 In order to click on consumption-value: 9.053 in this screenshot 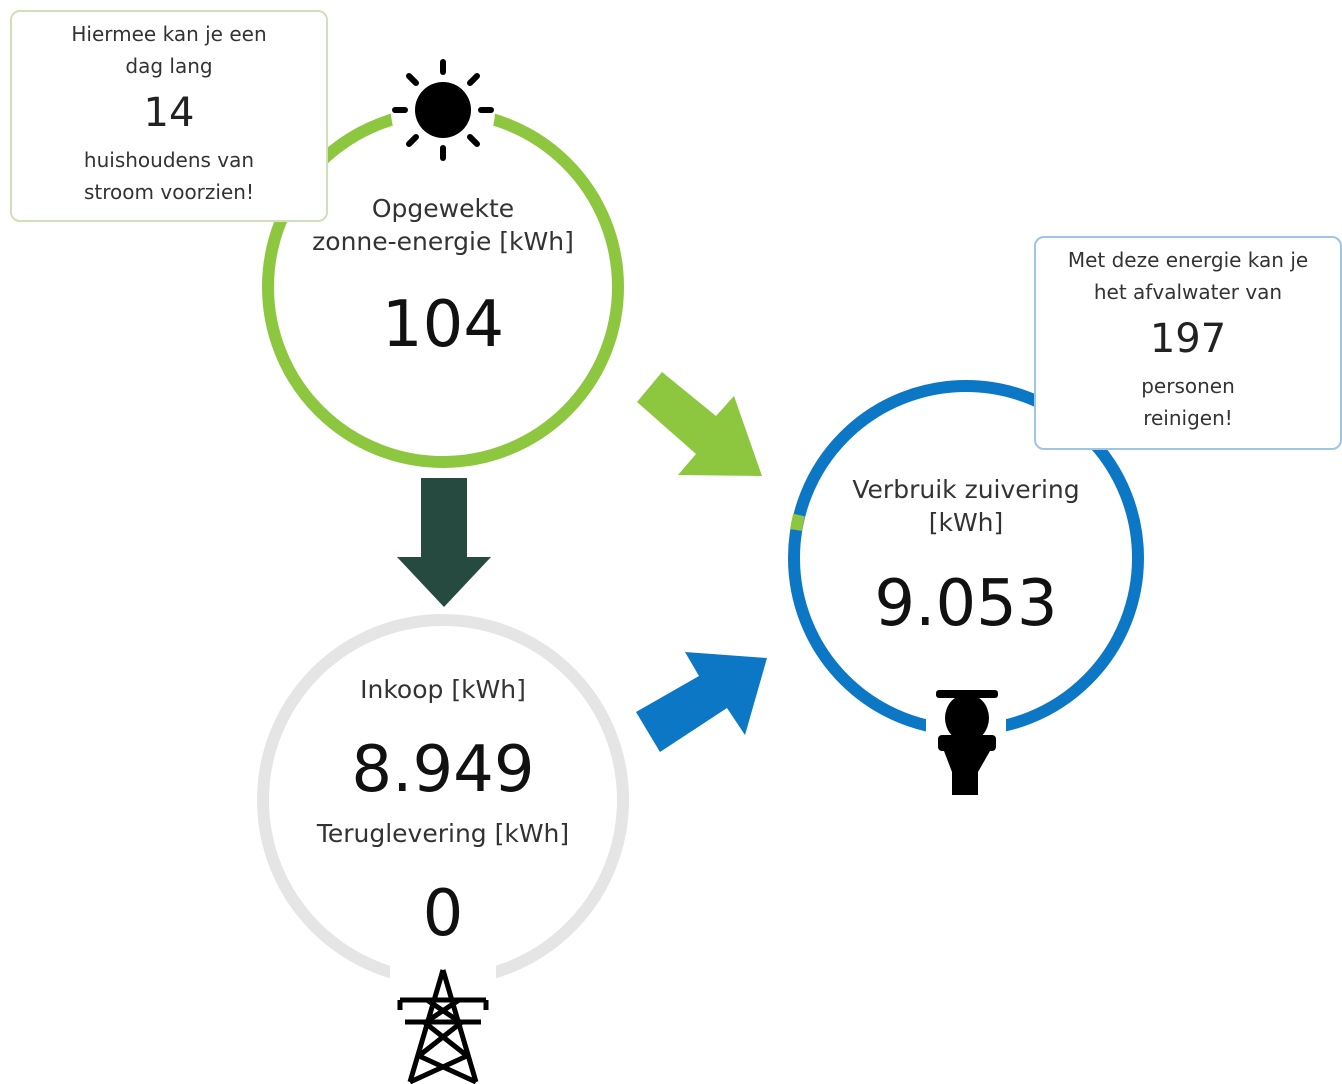, I will do `click(966, 604)`.